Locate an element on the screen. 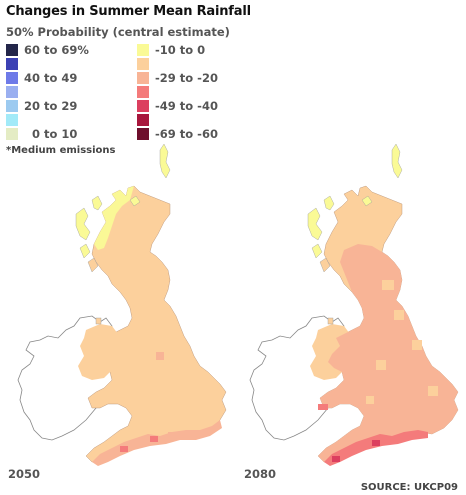 The width and height of the screenshot is (466, 495). legend-item: -29 to -20 is located at coordinates (177, 78).